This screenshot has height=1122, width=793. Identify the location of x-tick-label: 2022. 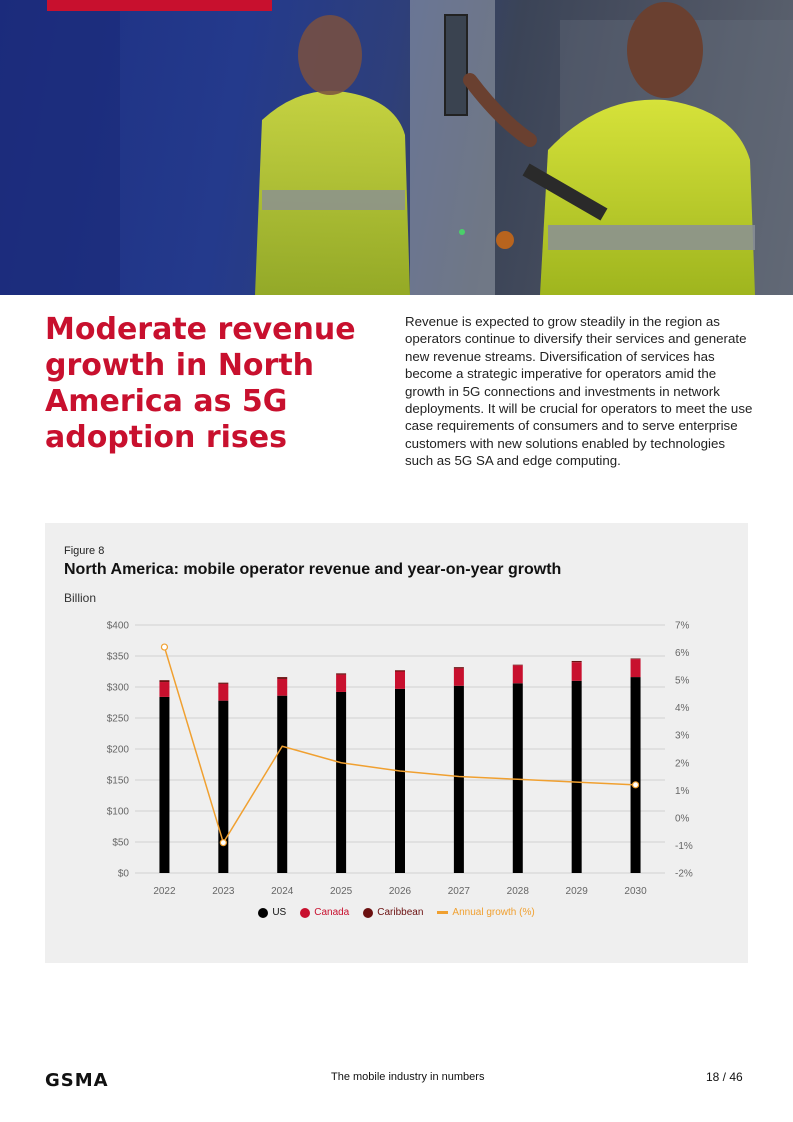
(164, 891).